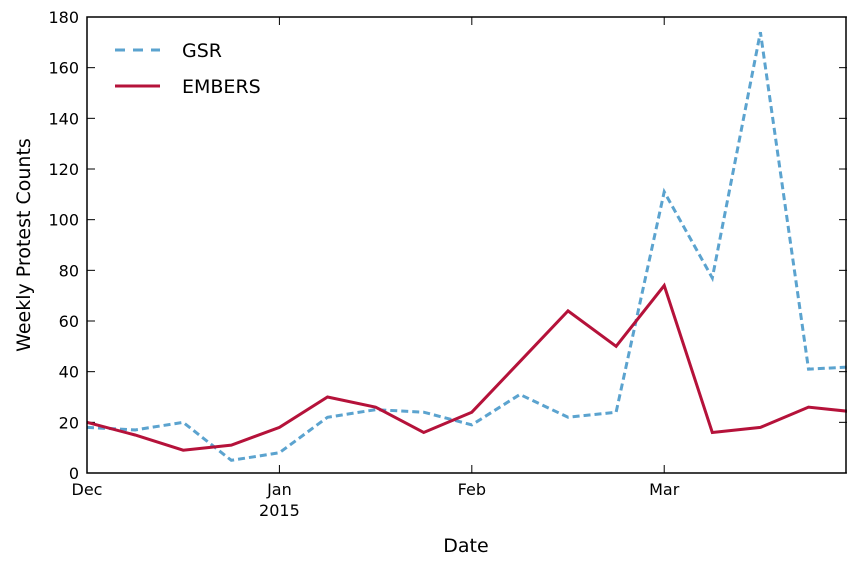 The height and width of the screenshot is (563, 847). I want to click on y-tick-label: 60, so click(69, 321).